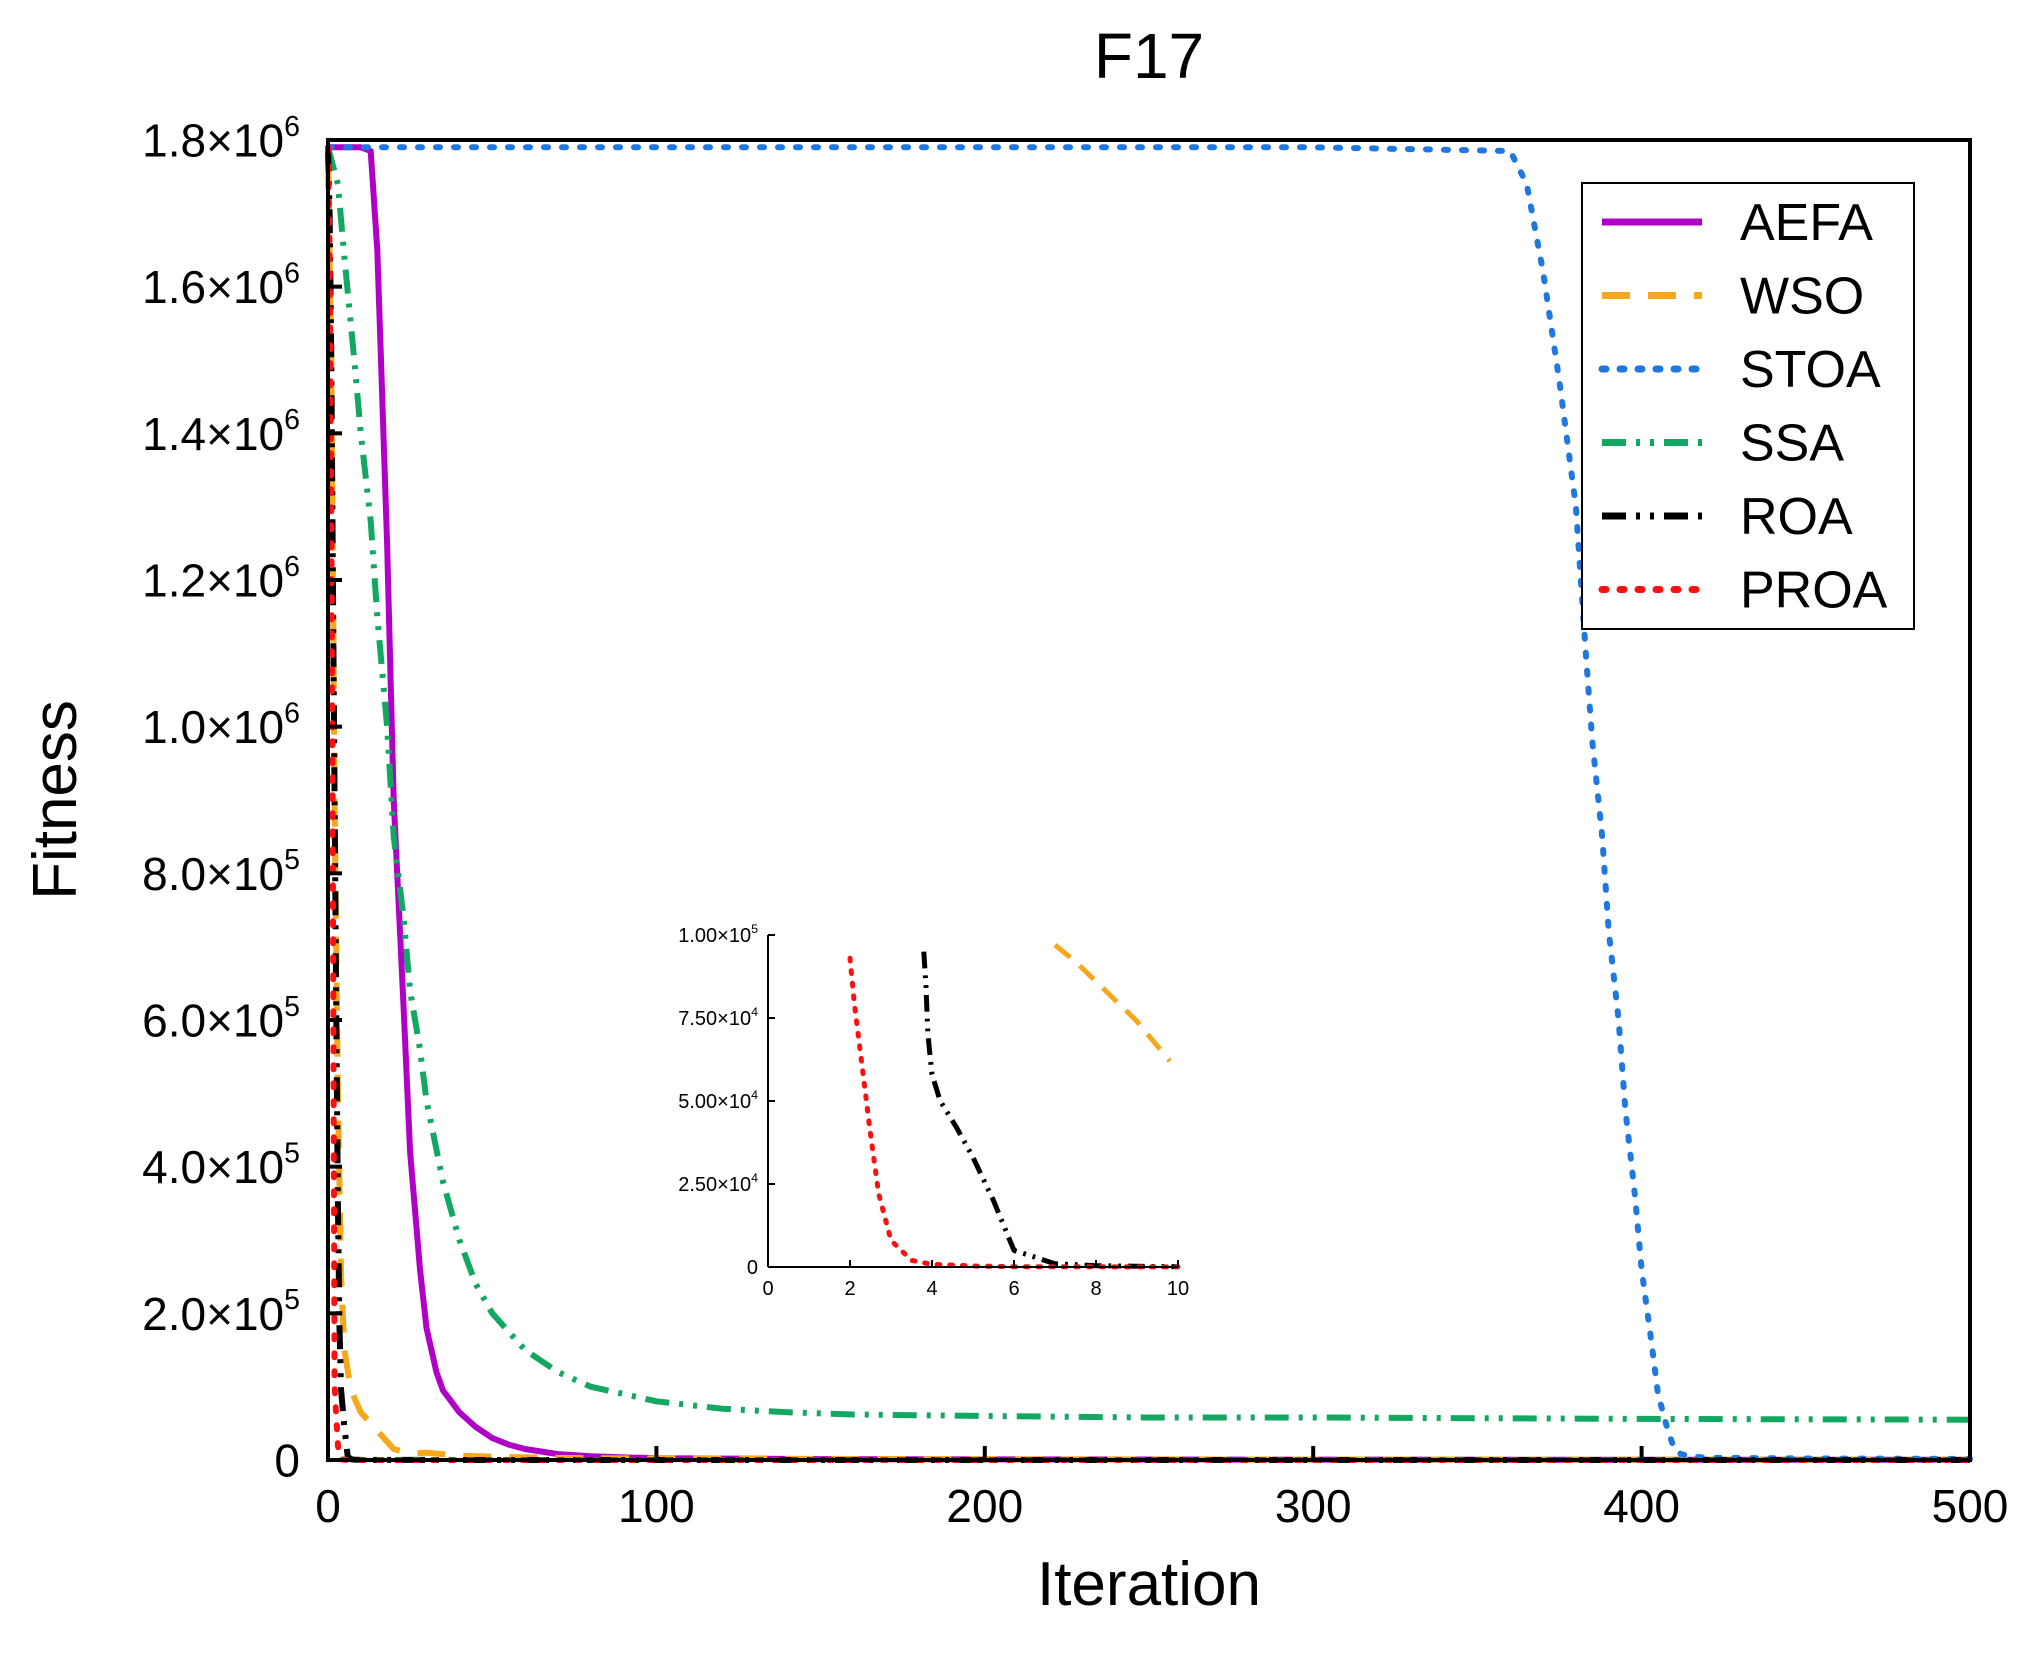 This screenshot has width=2027, height=1672. Describe the element at coordinates (1970, 1506) in the screenshot. I see `x-tick-label: 500` at that location.